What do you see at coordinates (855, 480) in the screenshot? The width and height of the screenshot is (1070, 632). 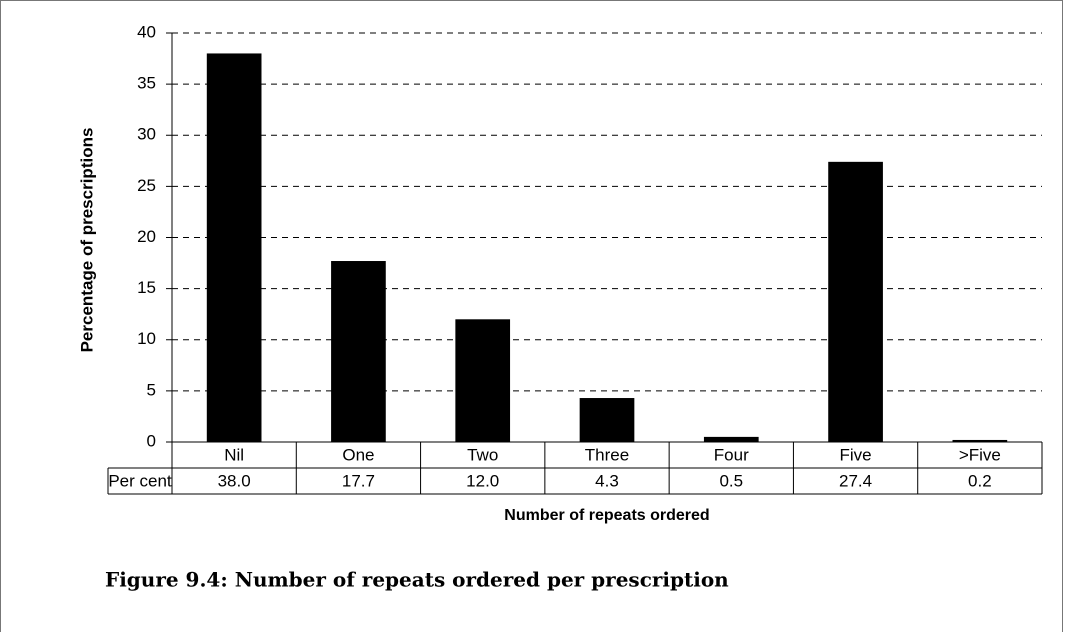 I see `table-value: 27.4` at bounding box center [855, 480].